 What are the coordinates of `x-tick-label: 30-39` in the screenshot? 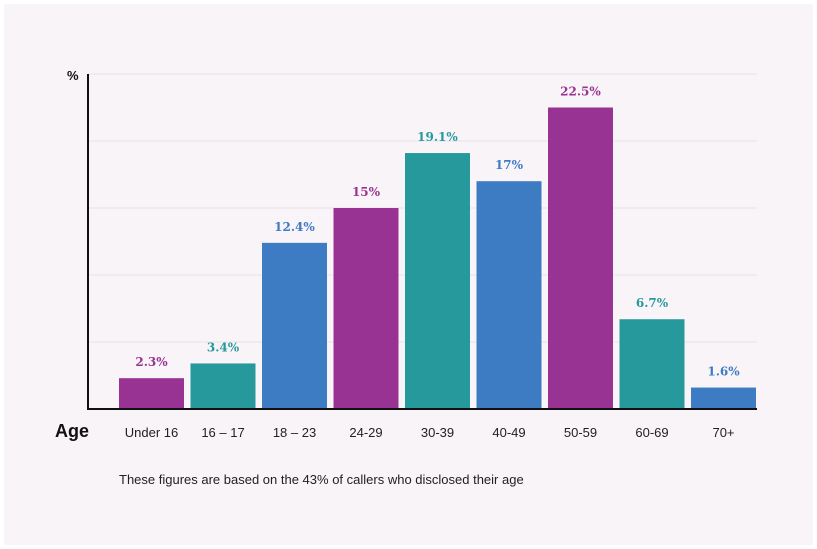 It's located at (437, 432).